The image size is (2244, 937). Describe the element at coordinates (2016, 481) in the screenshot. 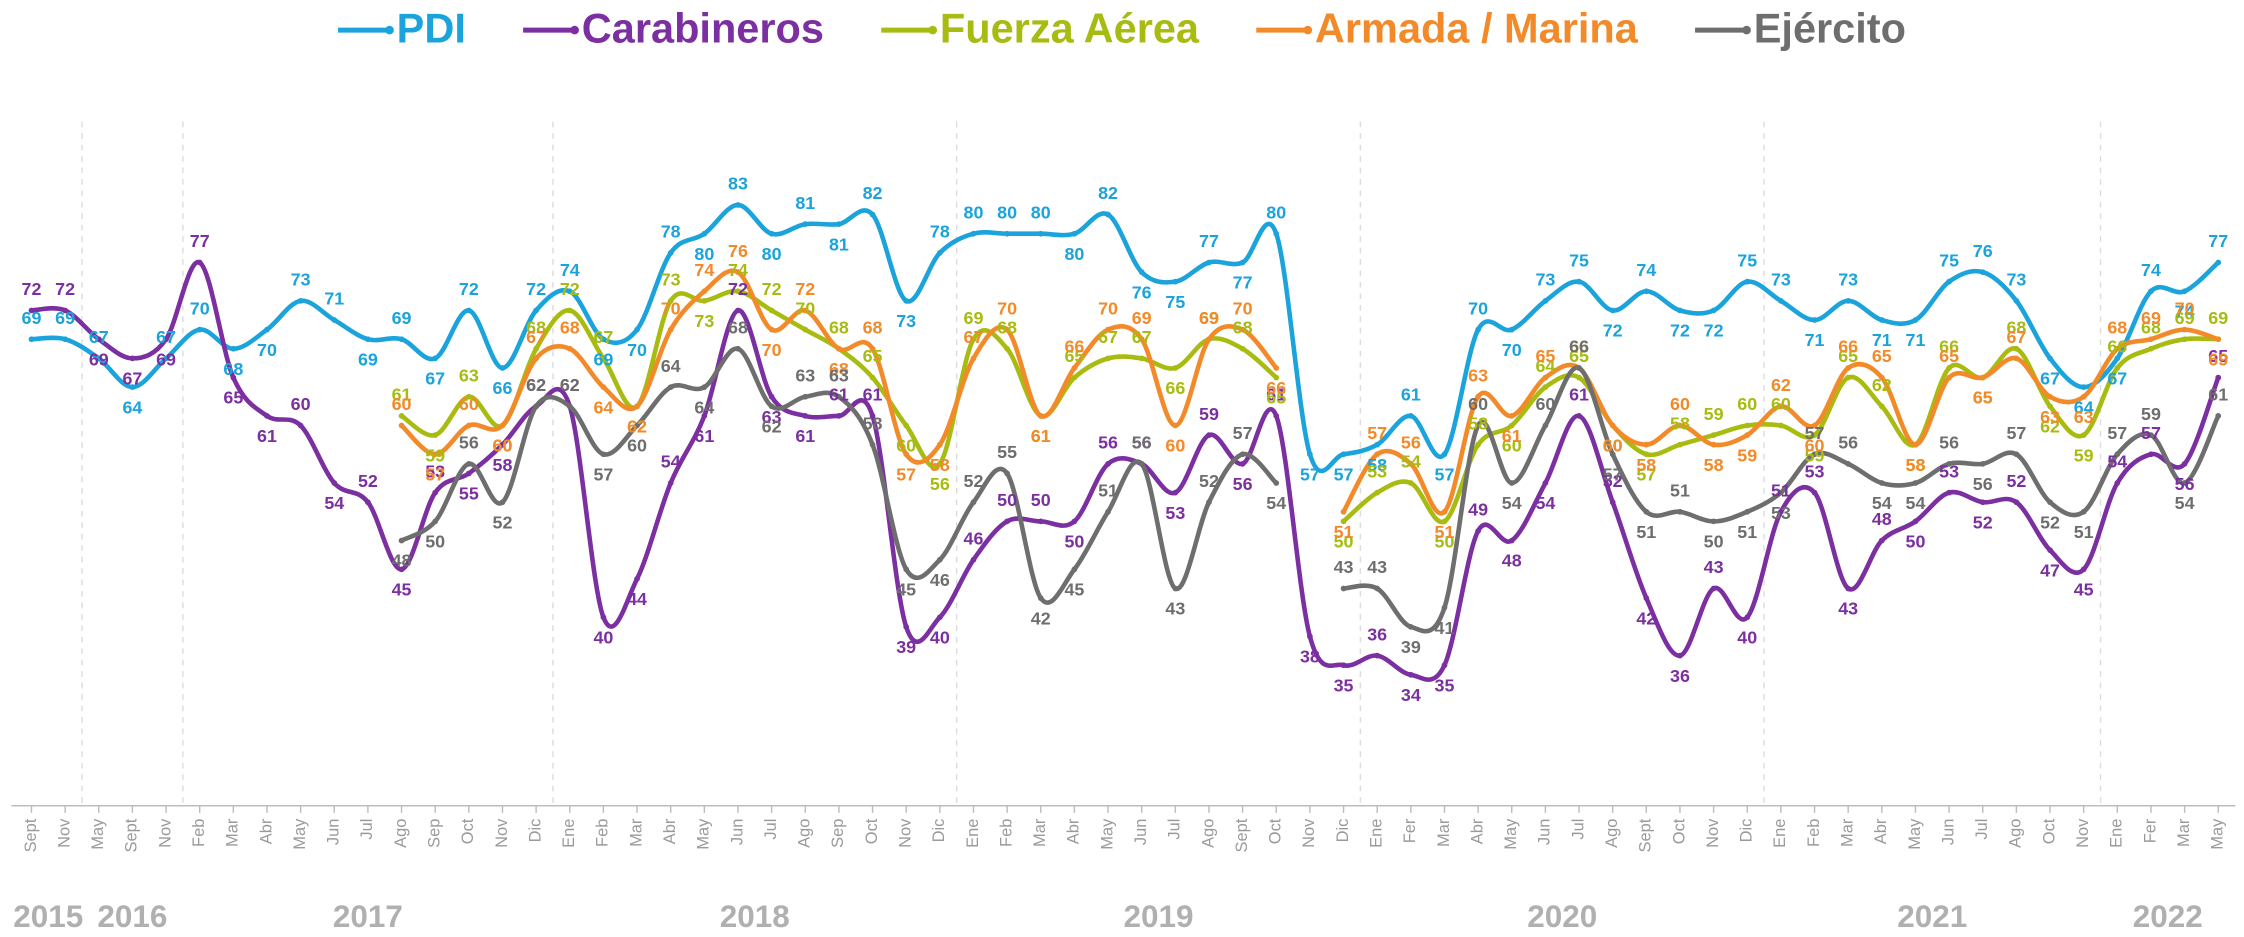

I see `data-label: 52` at that location.